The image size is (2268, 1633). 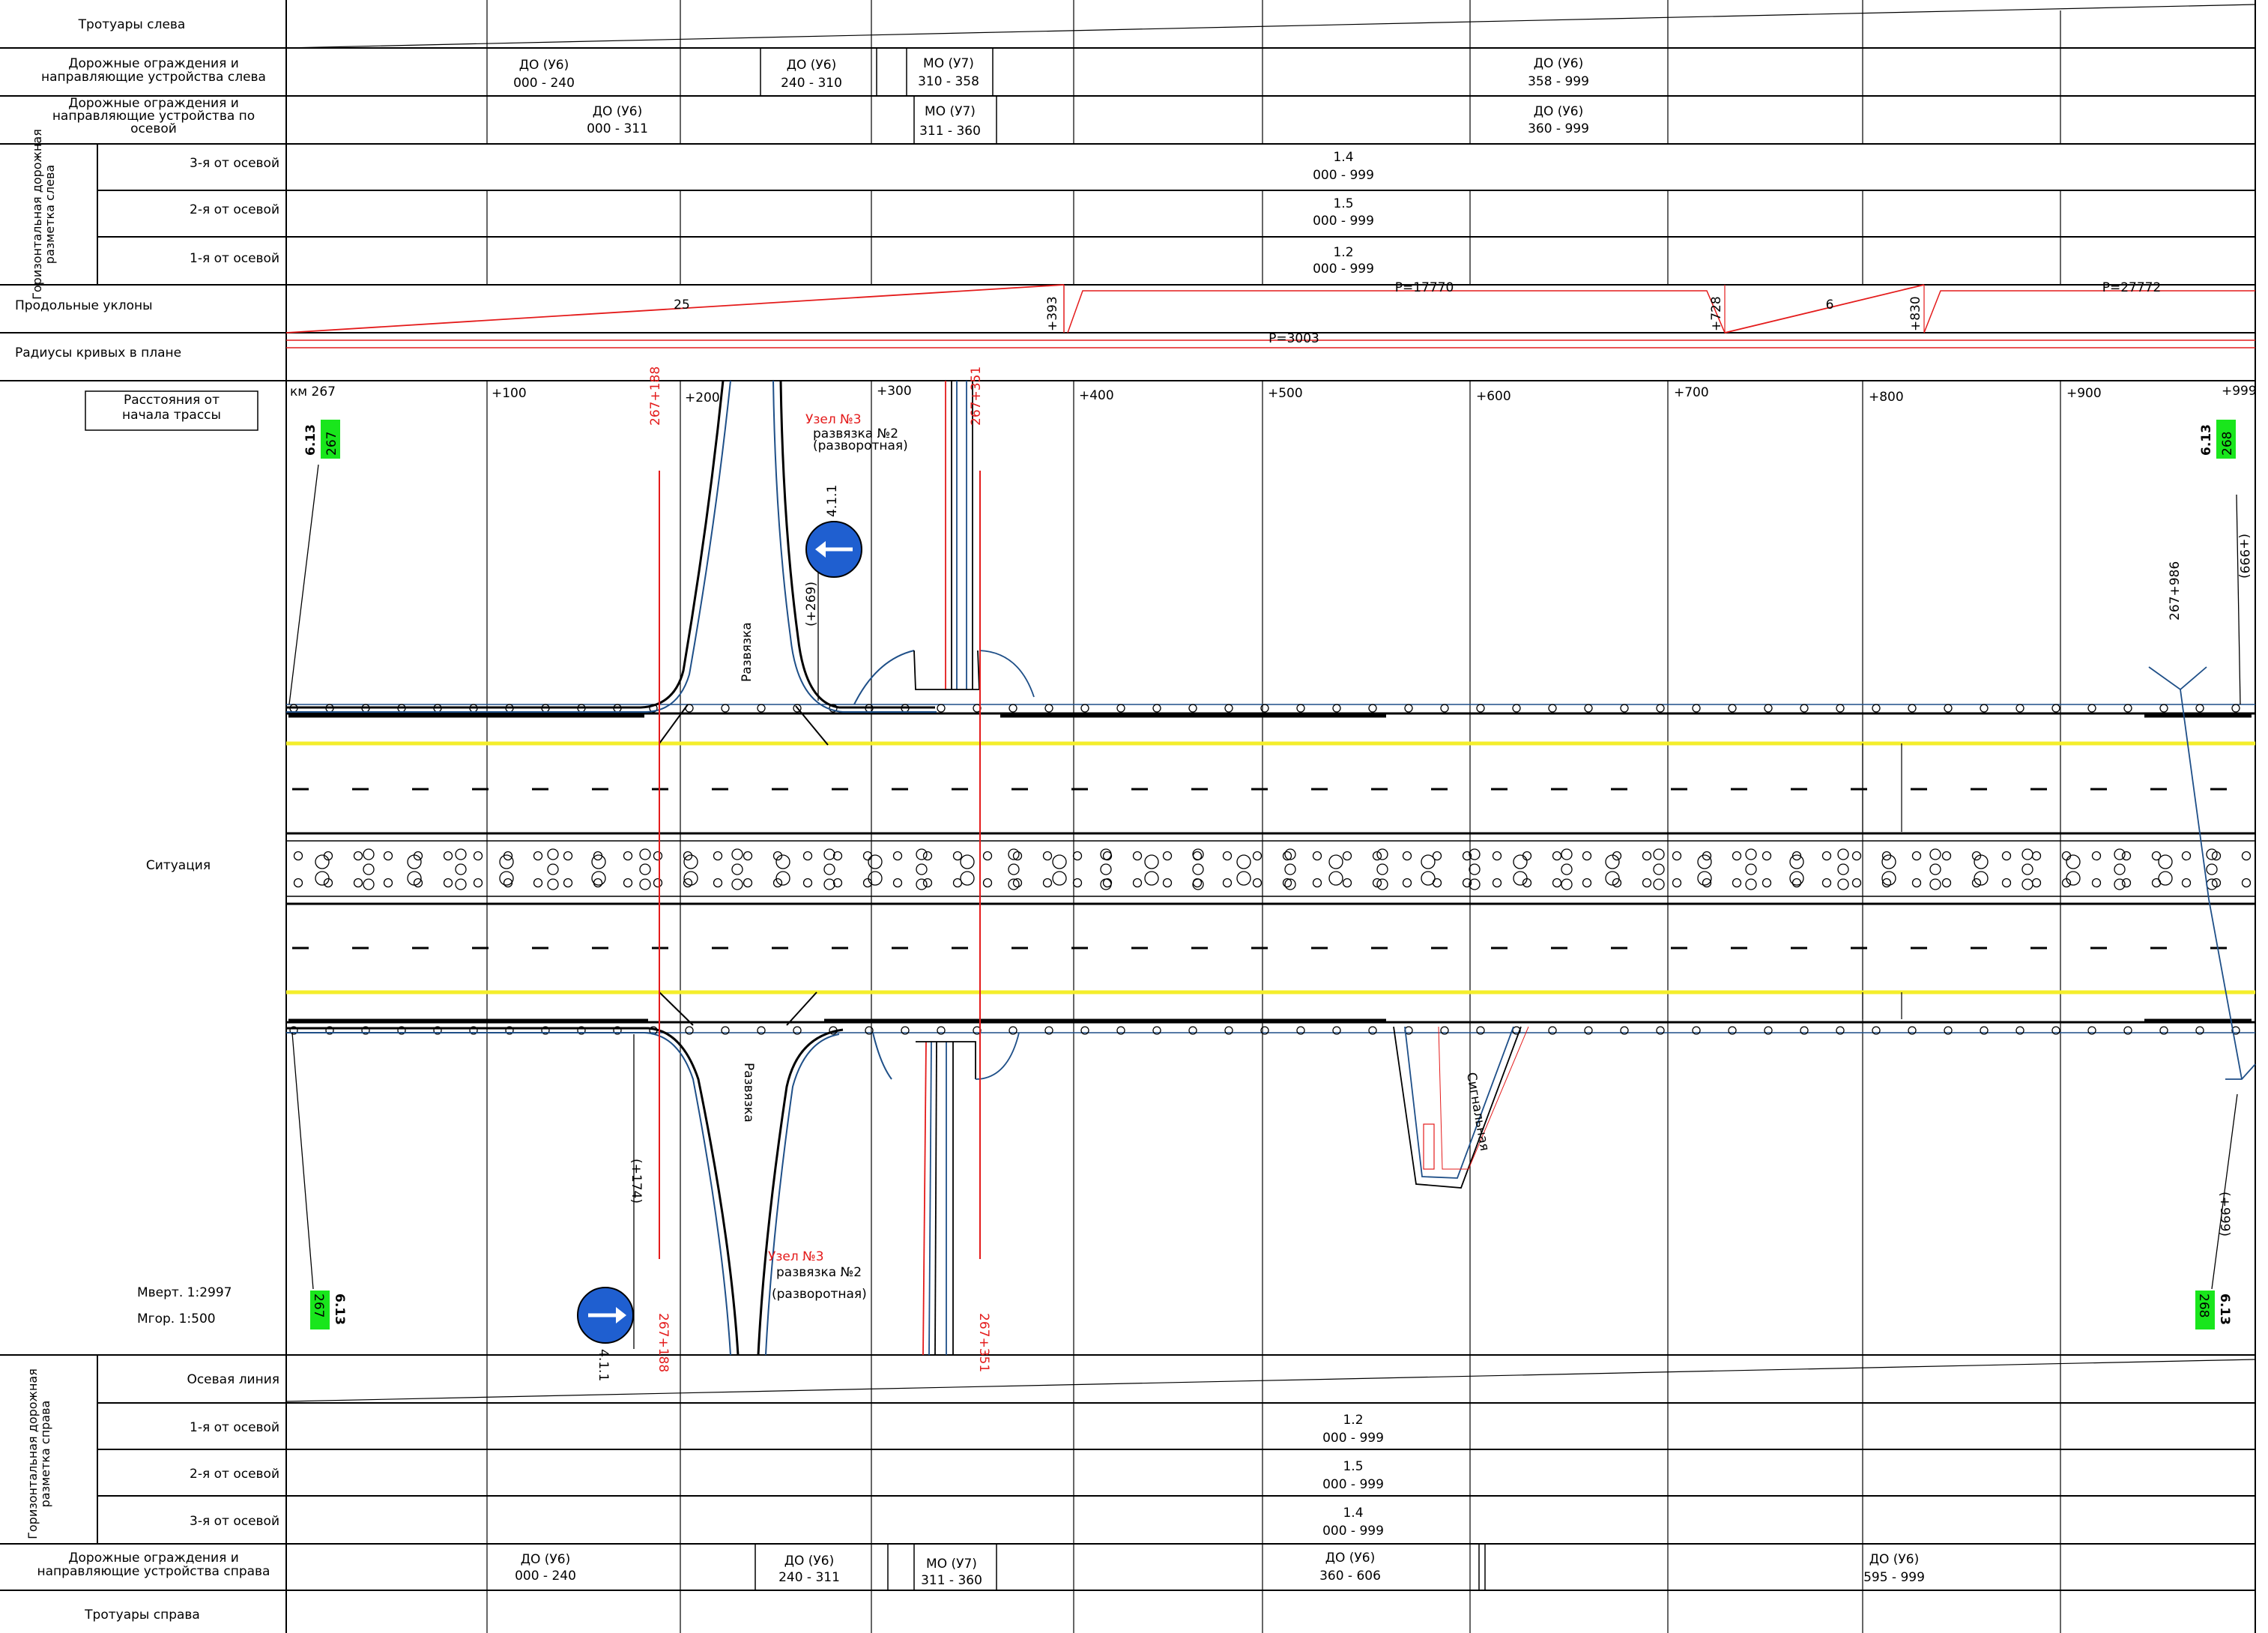 What do you see at coordinates (950, 111) in the screenshot?
I see `barrier-axial-2-code: МО (У7)` at bounding box center [950, 111].